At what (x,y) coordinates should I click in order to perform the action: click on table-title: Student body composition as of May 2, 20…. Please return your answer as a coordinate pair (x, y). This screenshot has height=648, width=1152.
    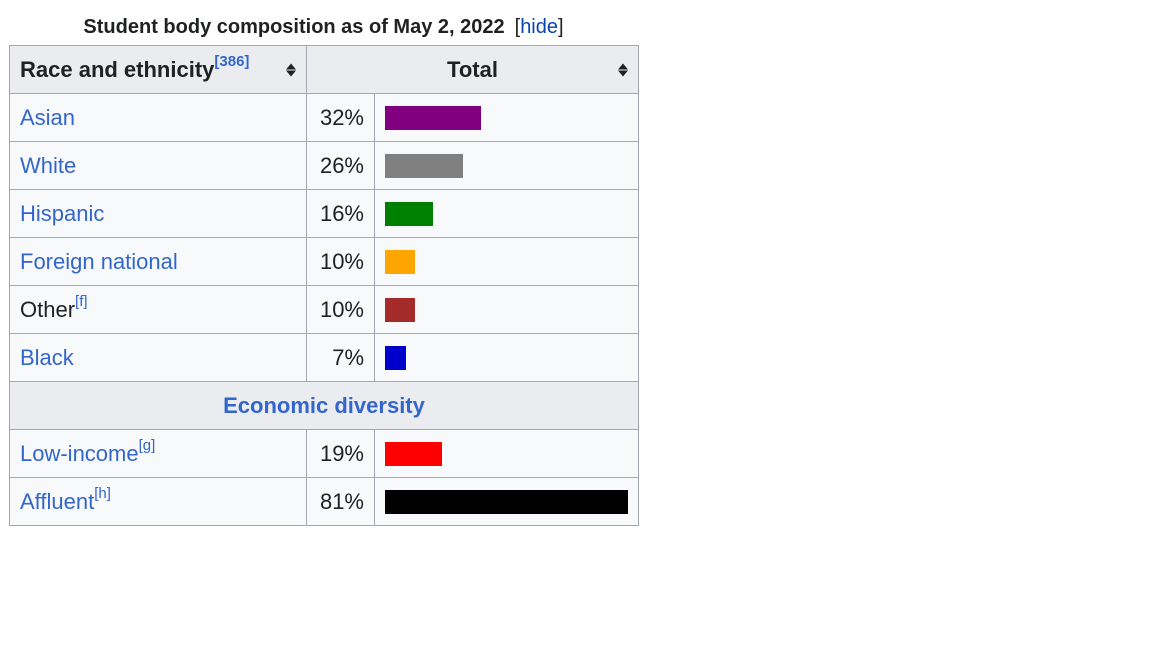
    Looking at the image, I should click on (294, 27).